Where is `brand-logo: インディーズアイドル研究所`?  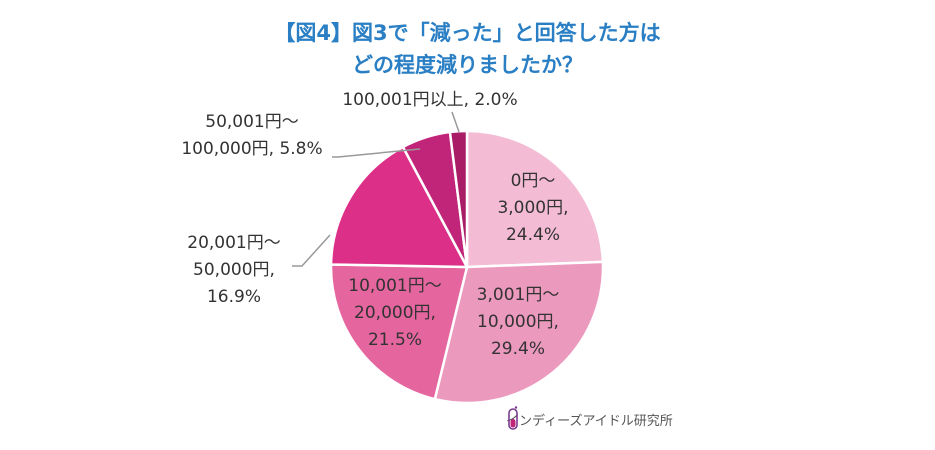 brand-logo: インディーズアイドル研究所 is located at coordinates (589, 419).